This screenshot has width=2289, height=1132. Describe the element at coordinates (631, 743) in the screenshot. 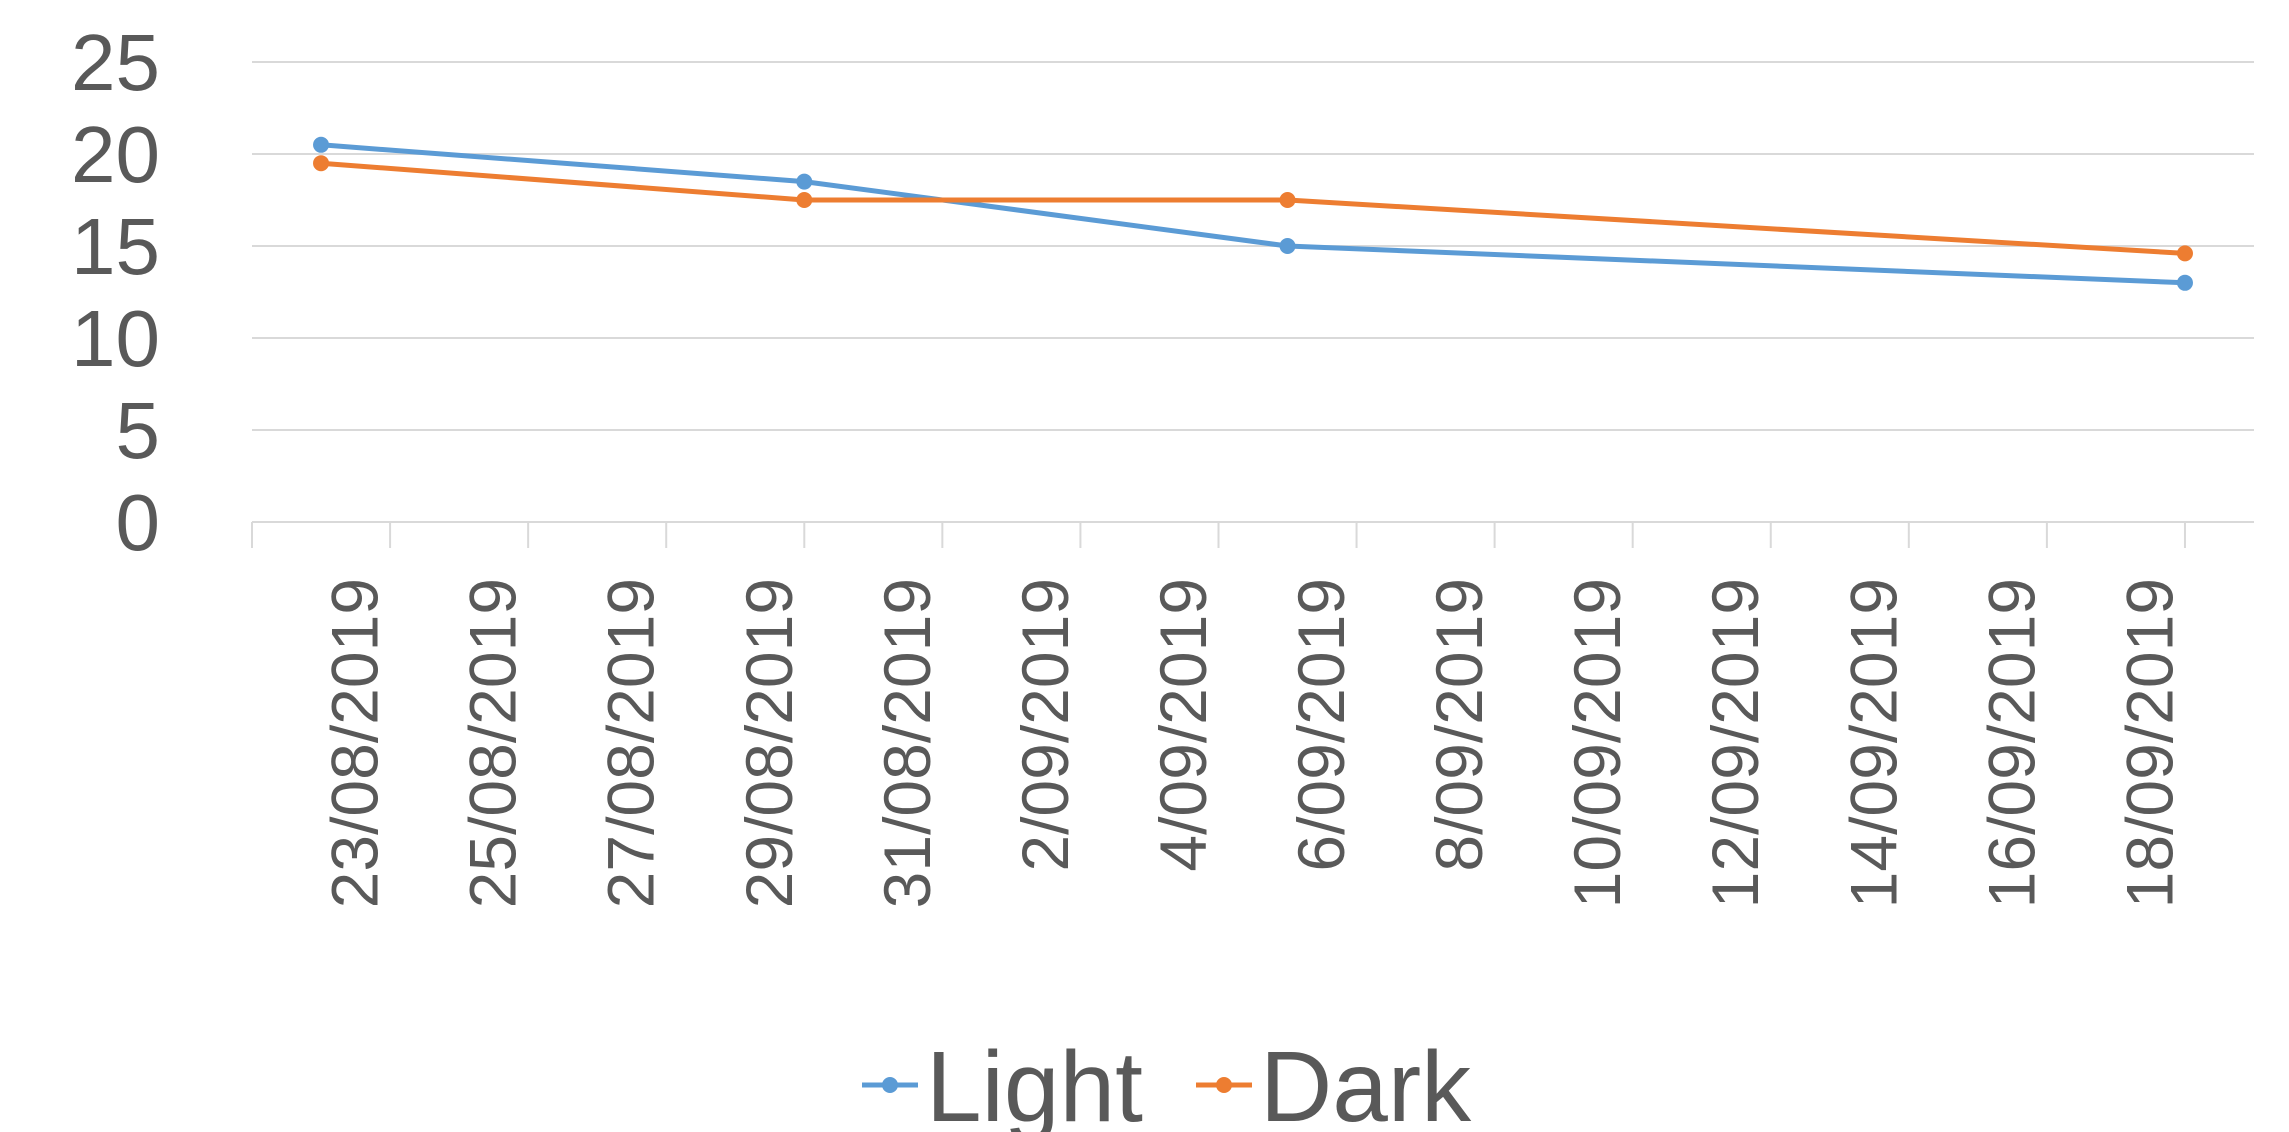

I see `x-tick-label: 27/08/2019` at that location.